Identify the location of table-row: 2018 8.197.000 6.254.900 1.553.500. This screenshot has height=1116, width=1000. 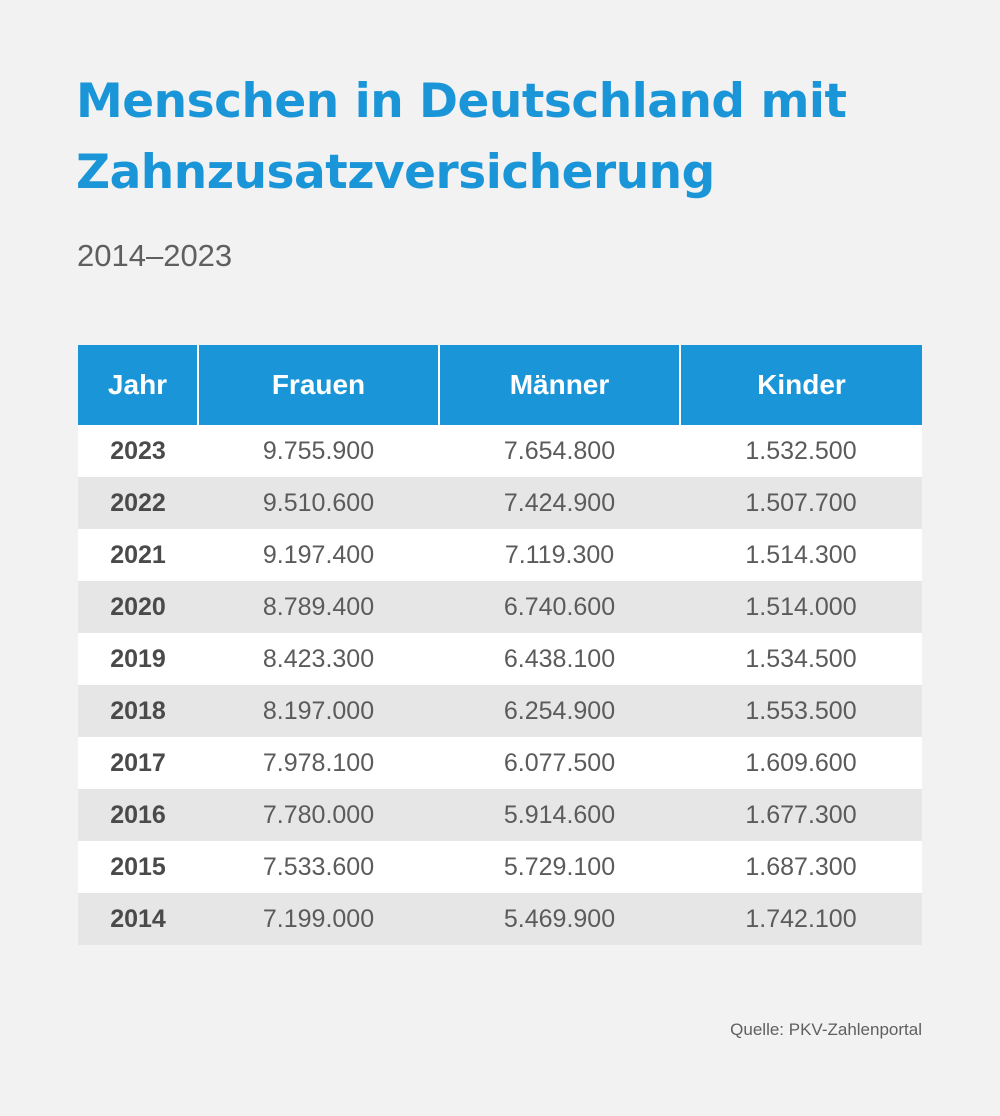
(500, 711).